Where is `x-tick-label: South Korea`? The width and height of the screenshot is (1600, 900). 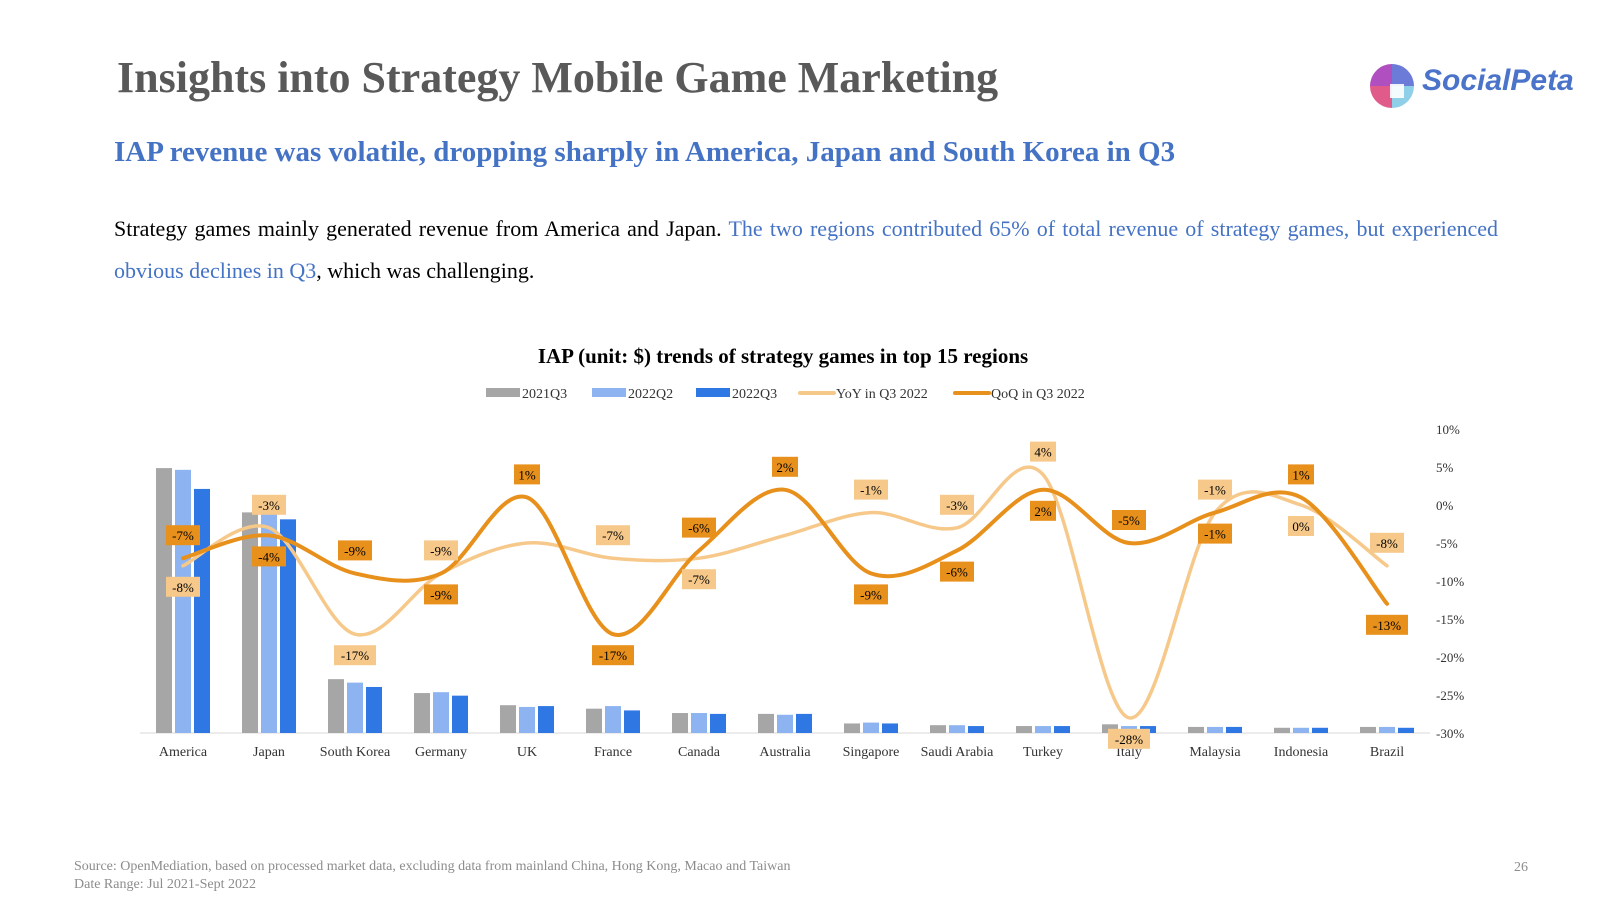 x-tick-label: South Korea is located at coordinates (355, 752).